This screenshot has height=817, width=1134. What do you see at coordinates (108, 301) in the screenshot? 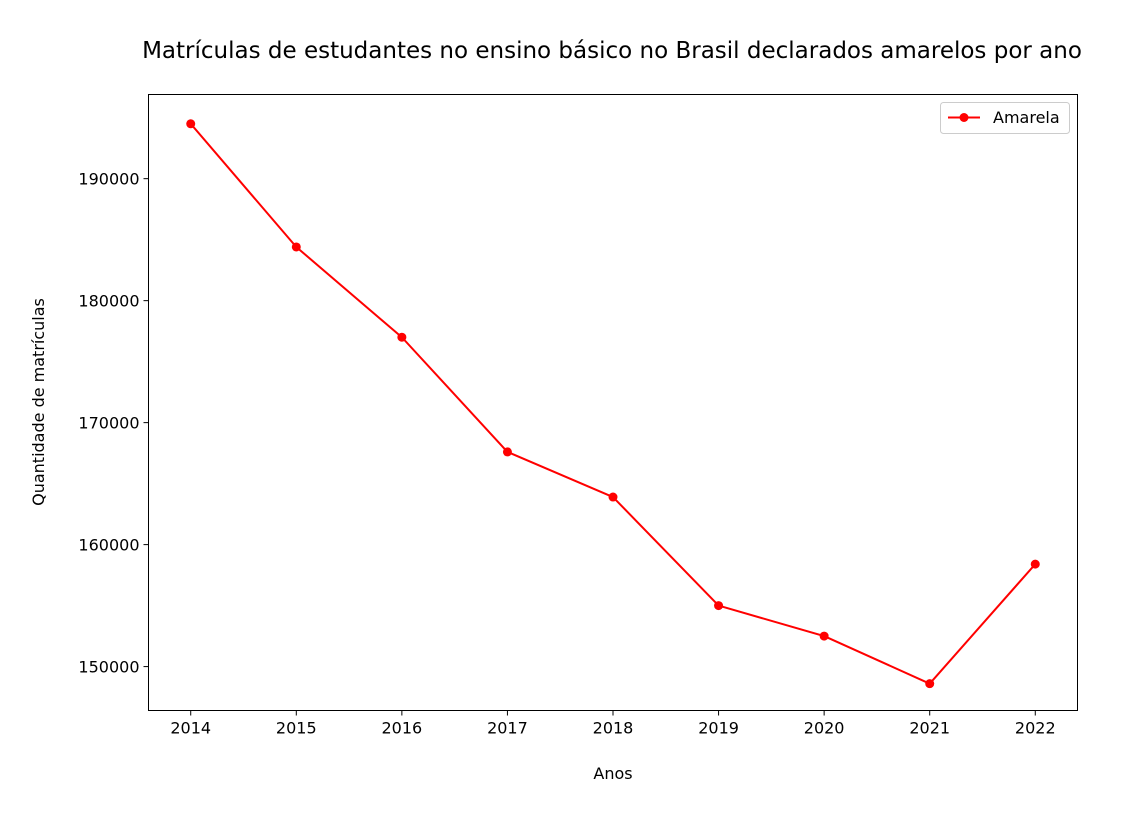
I see `y-tick-label: 180000` at bounding box center [108, 301].